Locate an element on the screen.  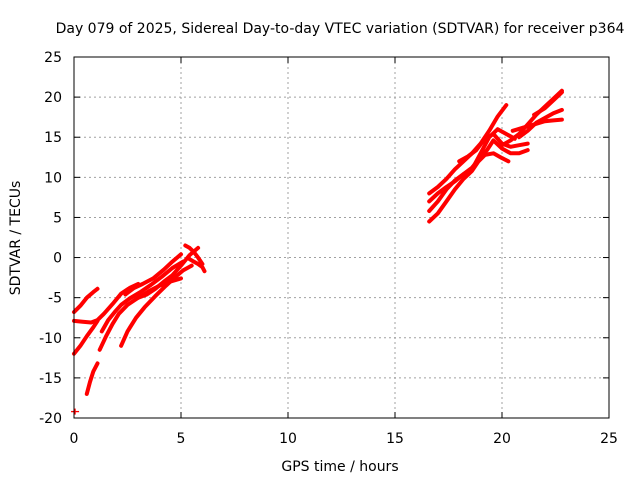
y-tick-label: 20 is located at coordinates (53, 98).